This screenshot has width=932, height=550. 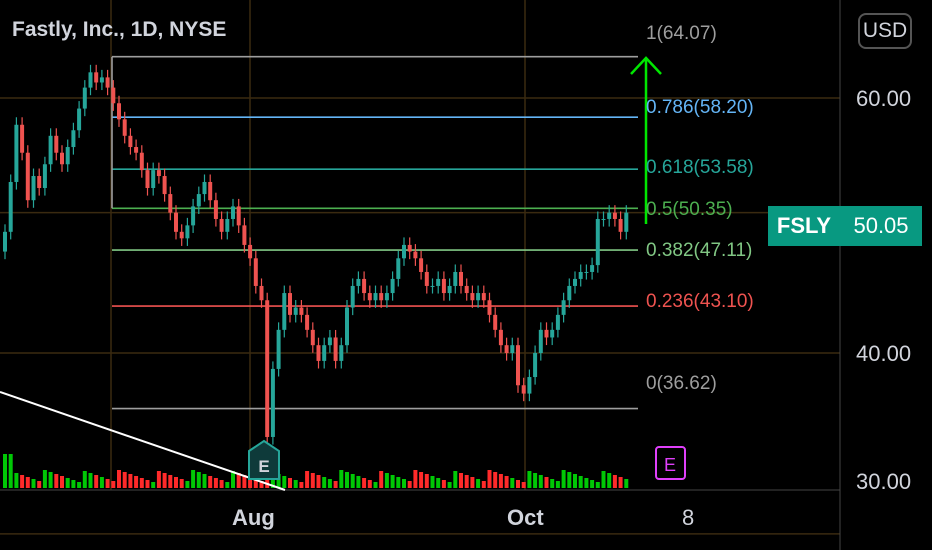 I want to click on y-tick-40: 40.00, so click(x=884, y=353).